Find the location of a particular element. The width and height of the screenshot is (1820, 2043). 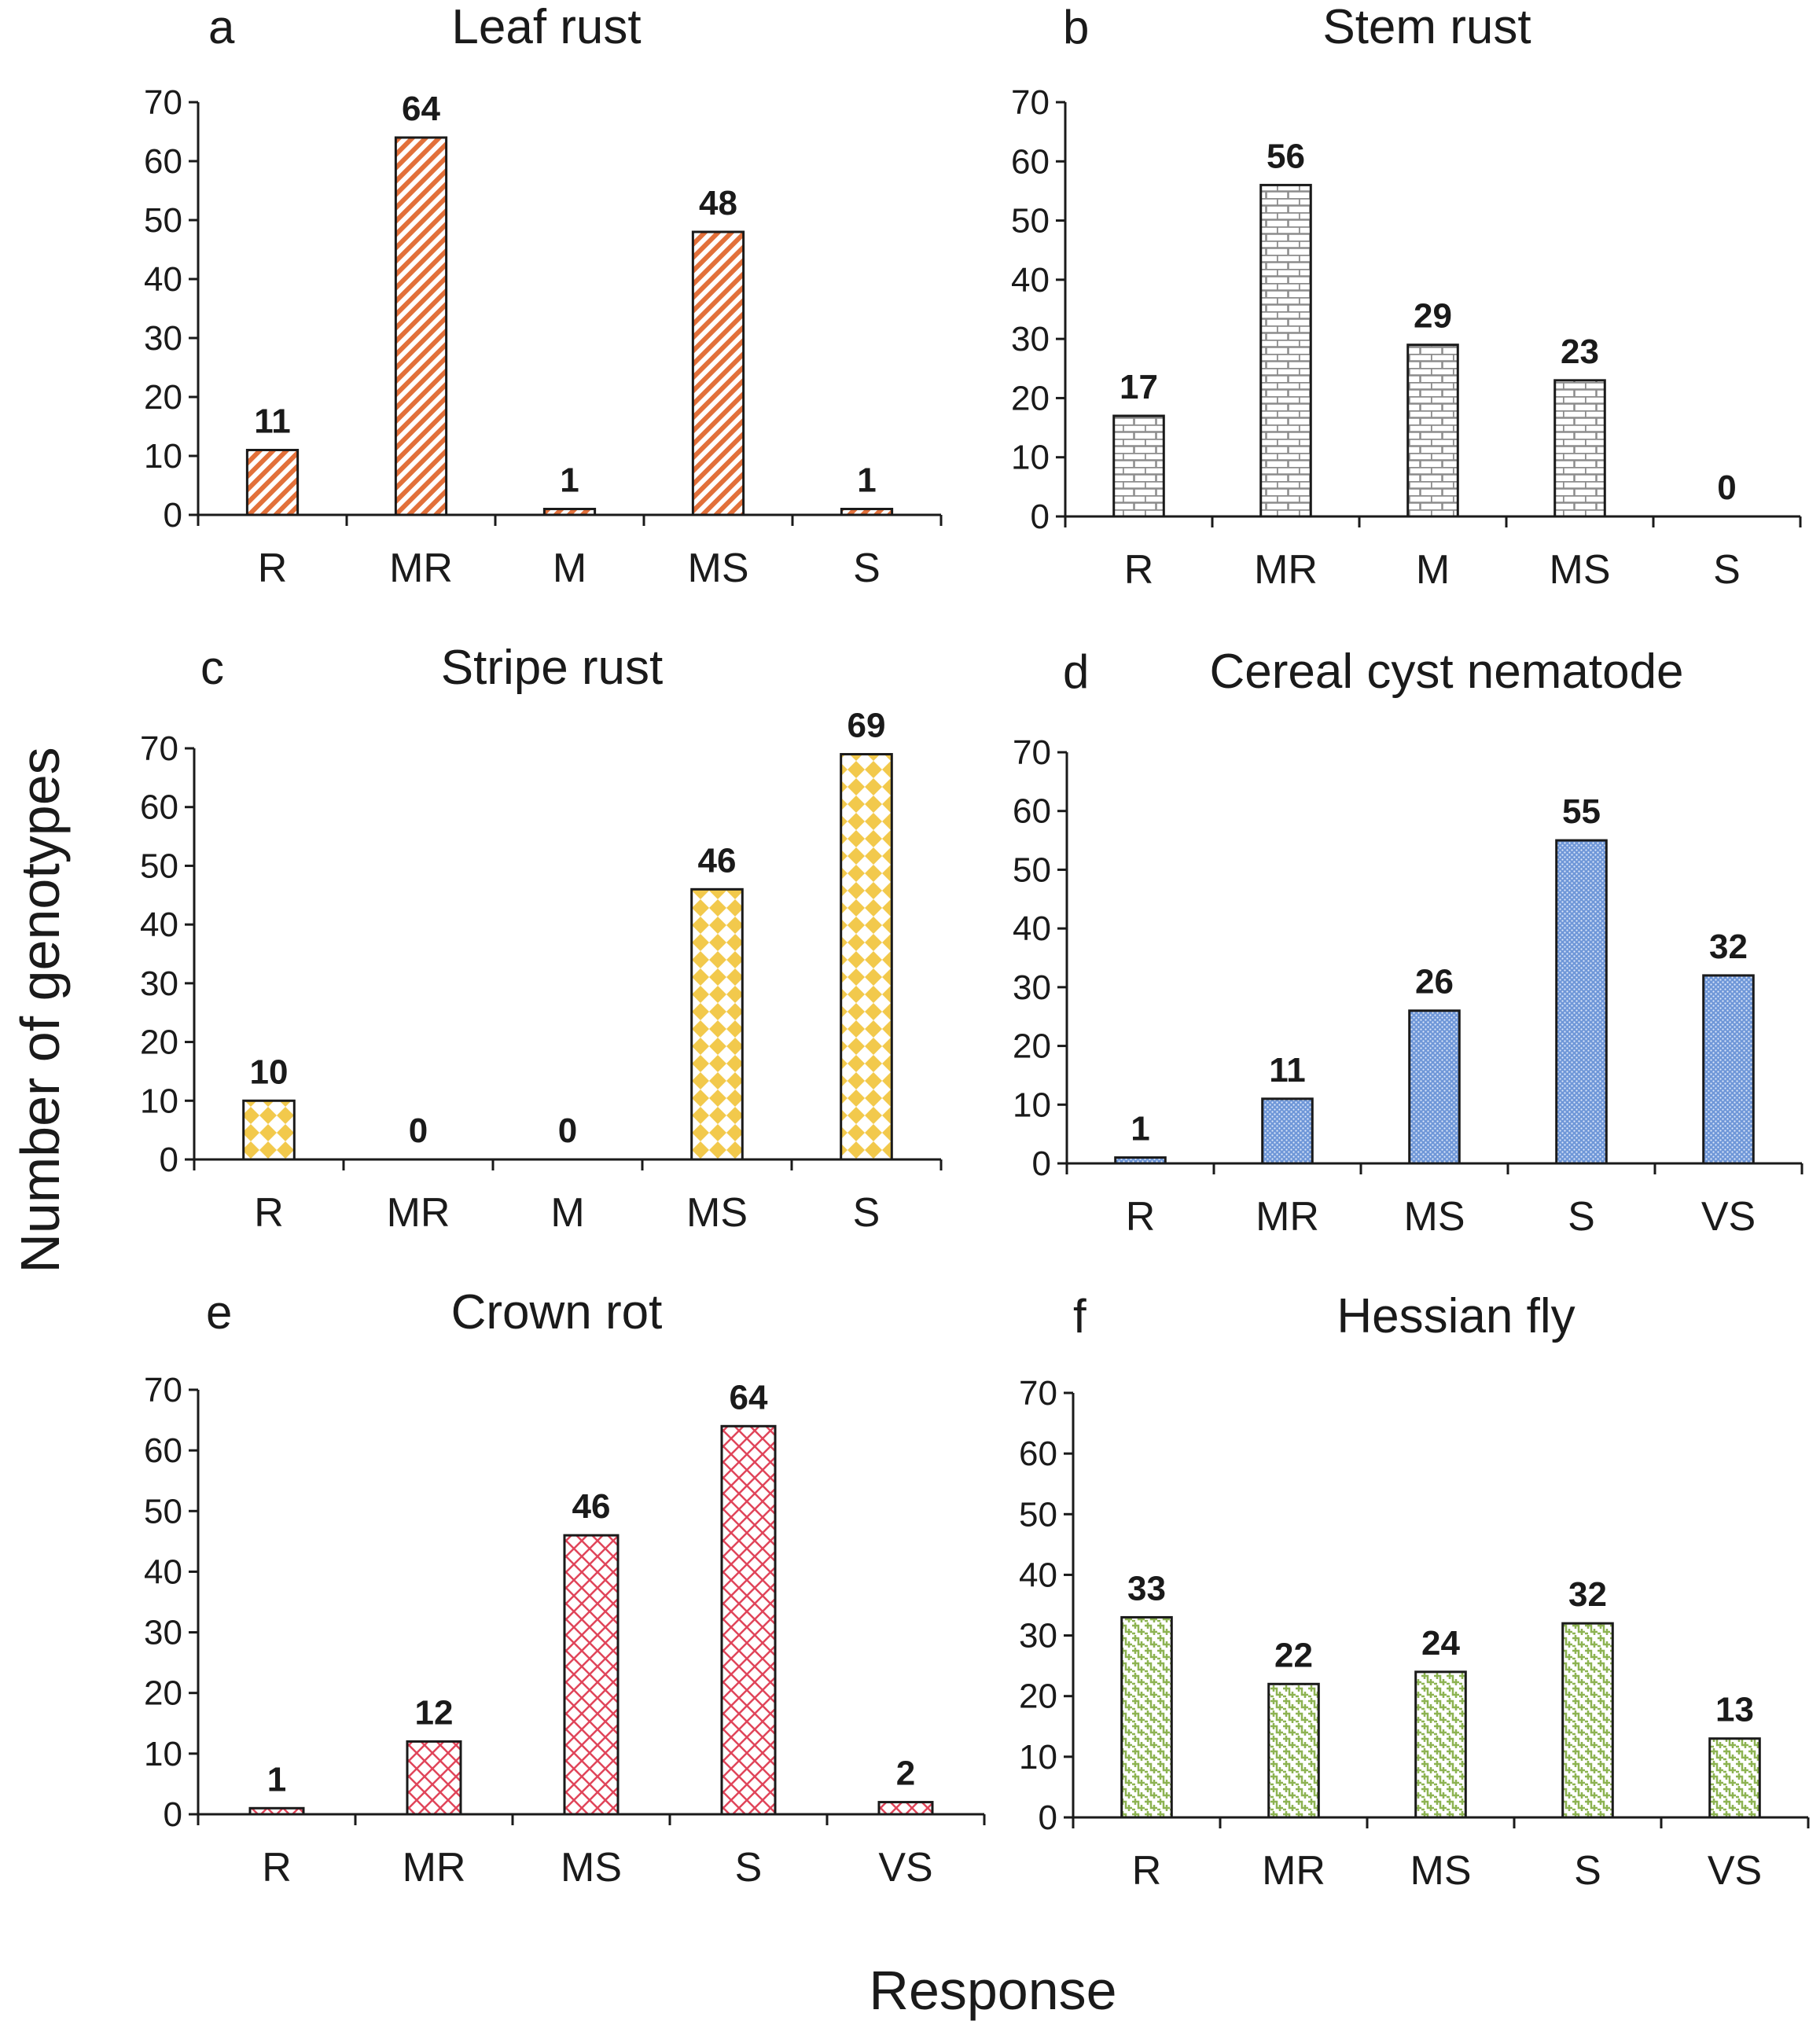

chart-title: Cereal cyst nematode is located at coordinates (1446, 672).